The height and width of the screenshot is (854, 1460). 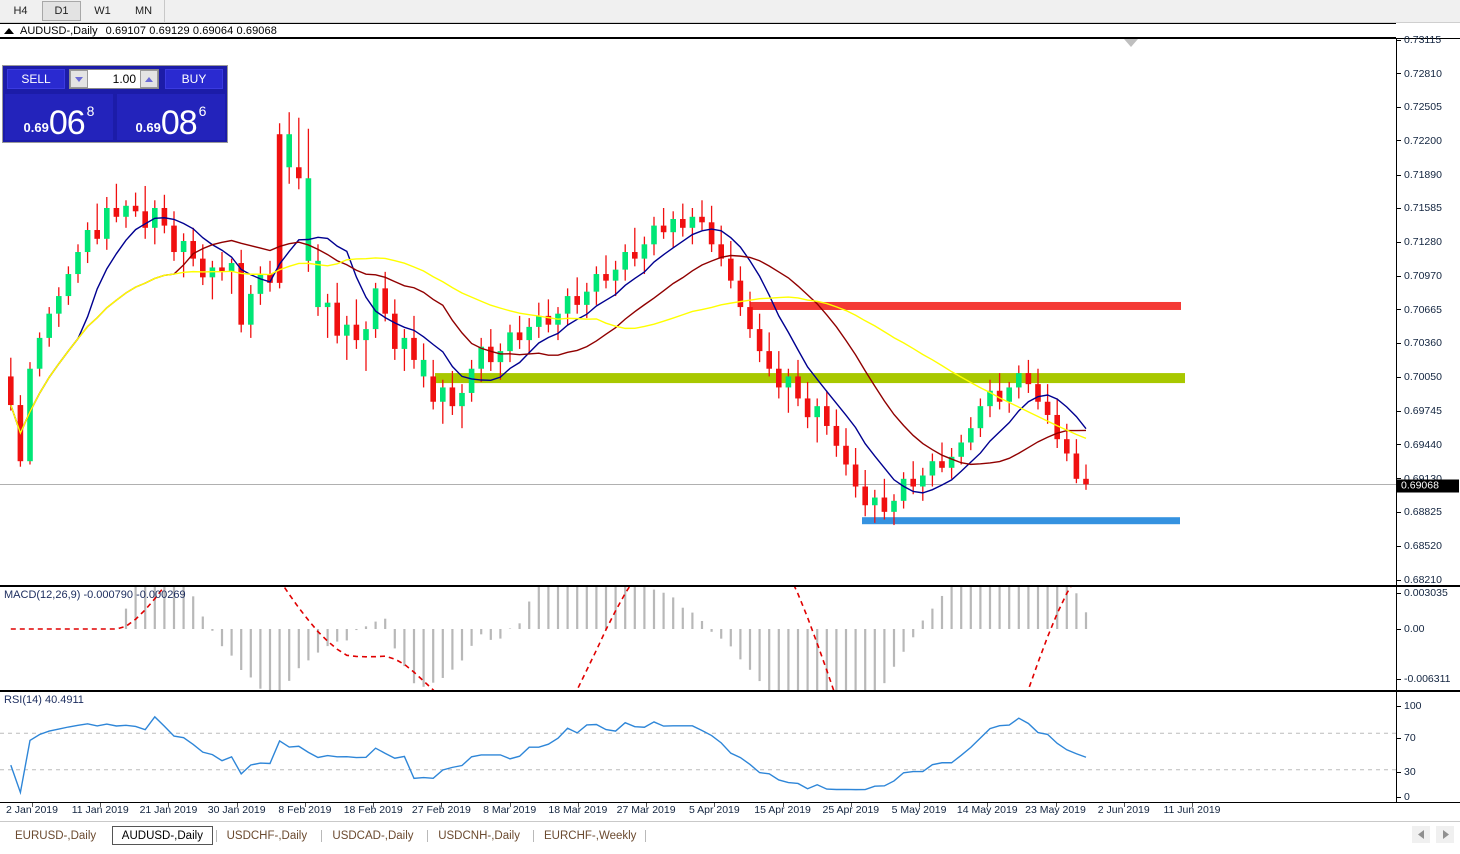 What do you see at coordinates (61, 11) in the screenshot?
I see `timeframe-button-d1: D1` at bounding box center [61, 11].